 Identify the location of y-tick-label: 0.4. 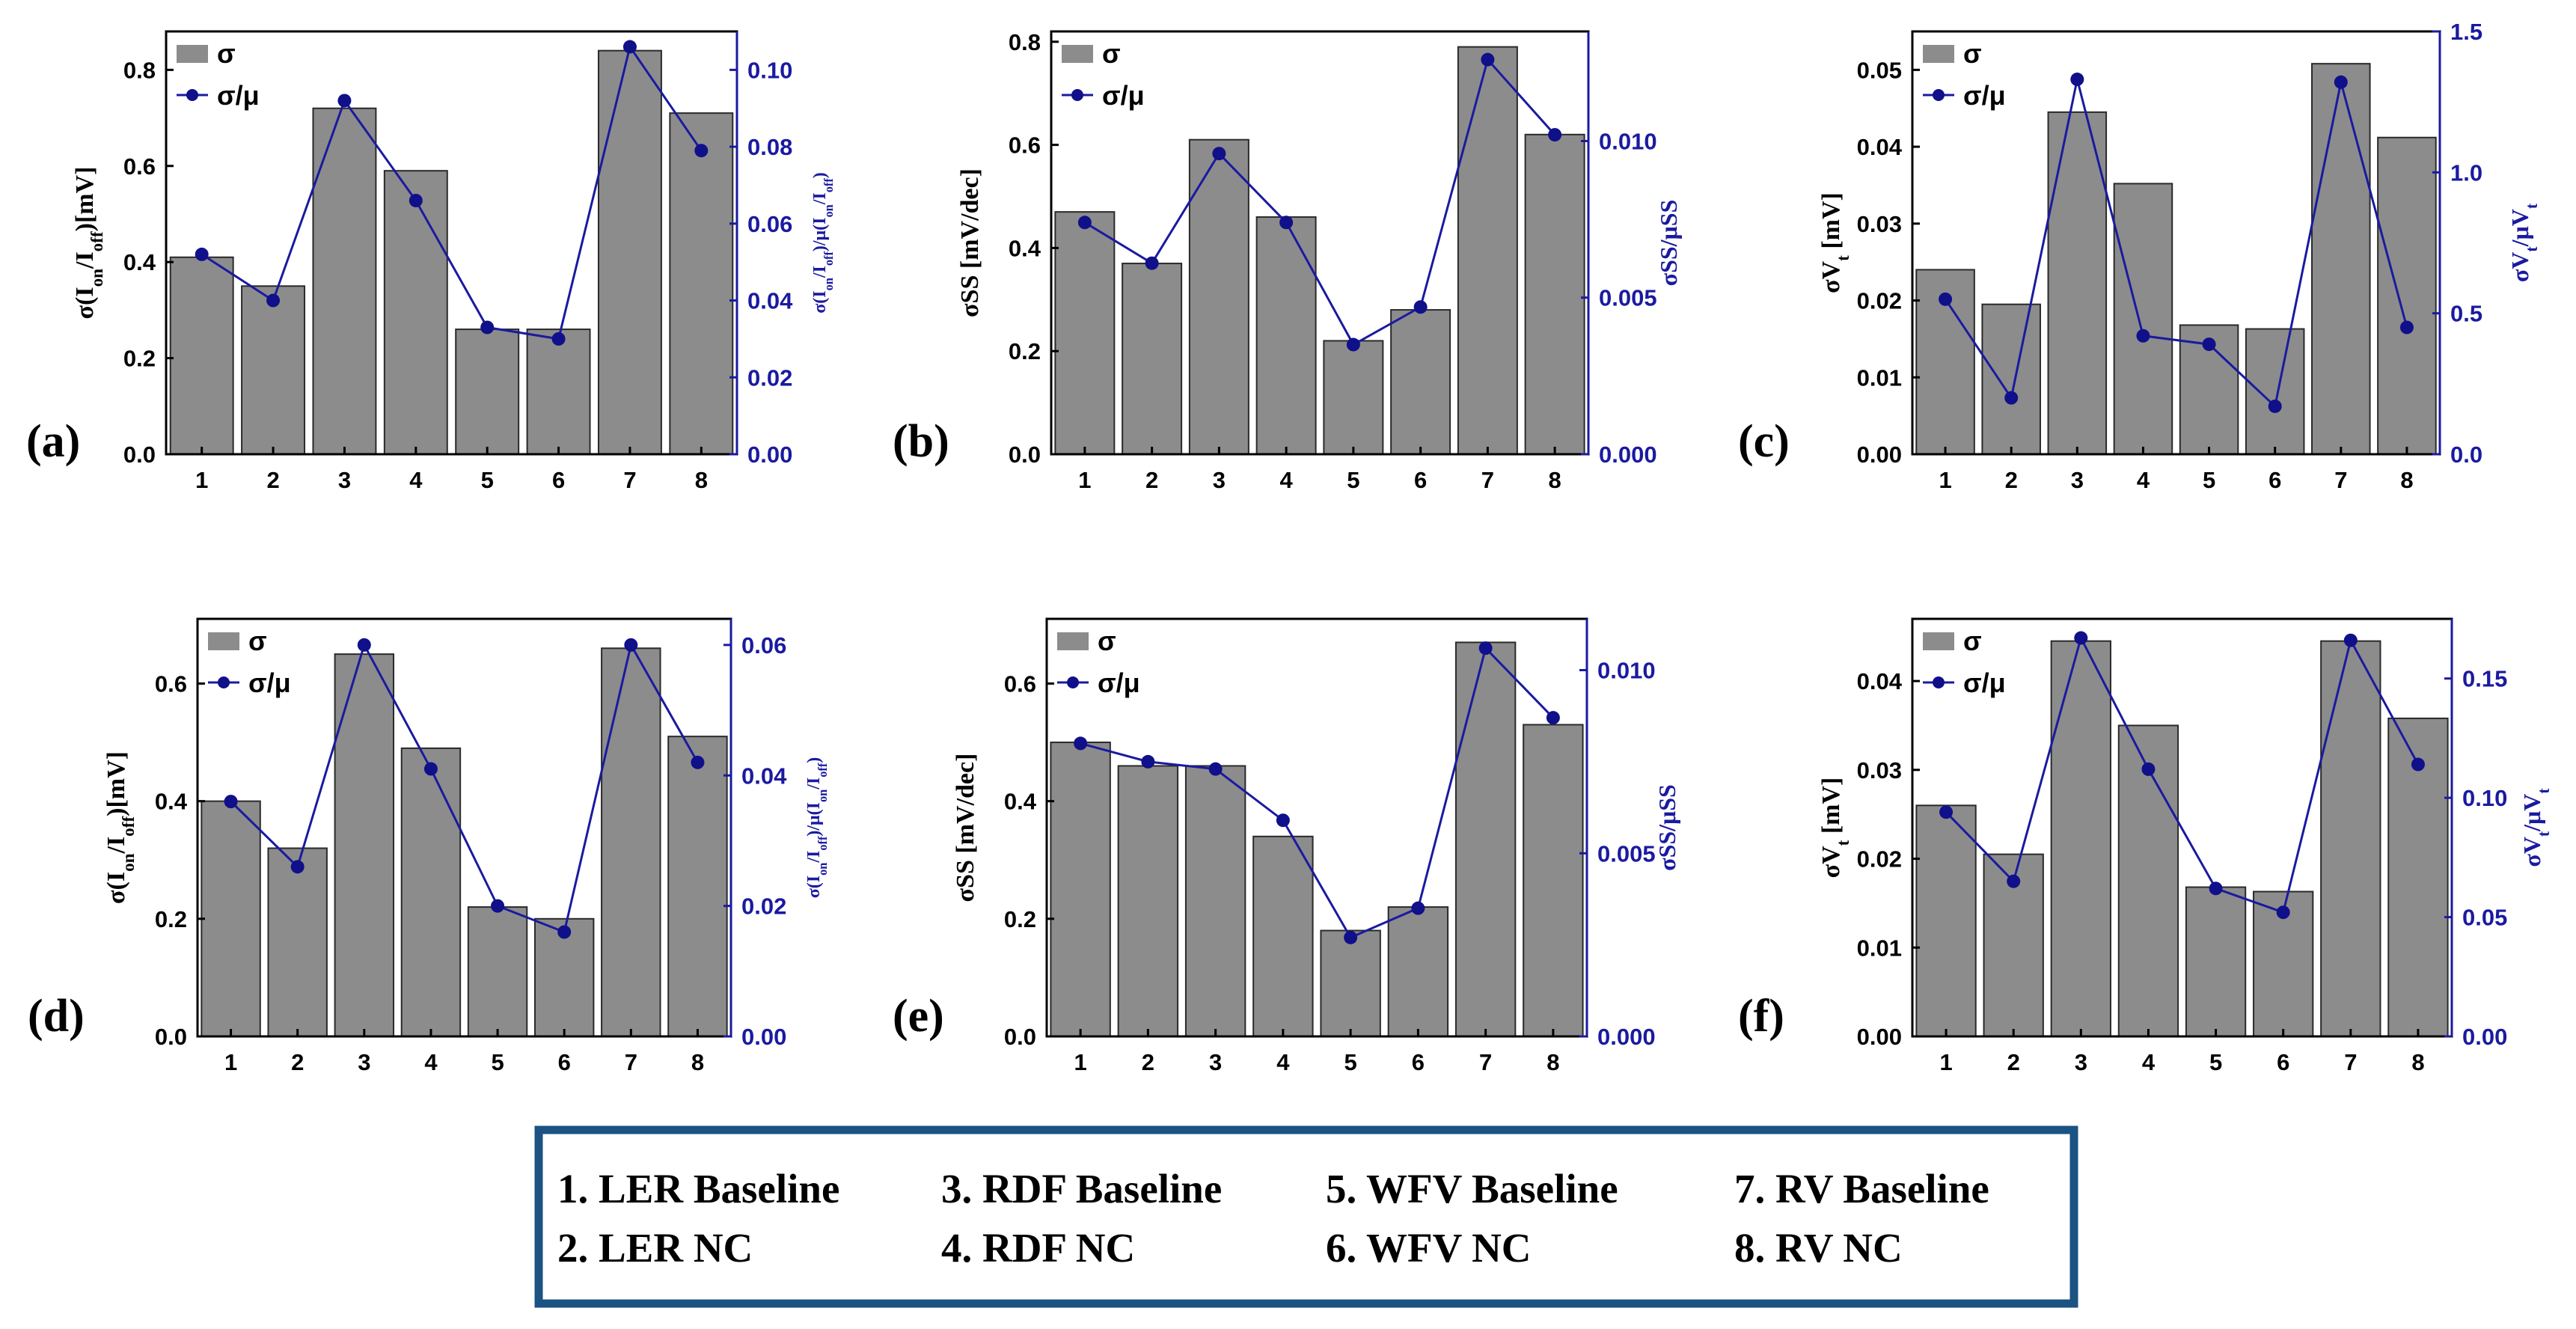
(139, 262).